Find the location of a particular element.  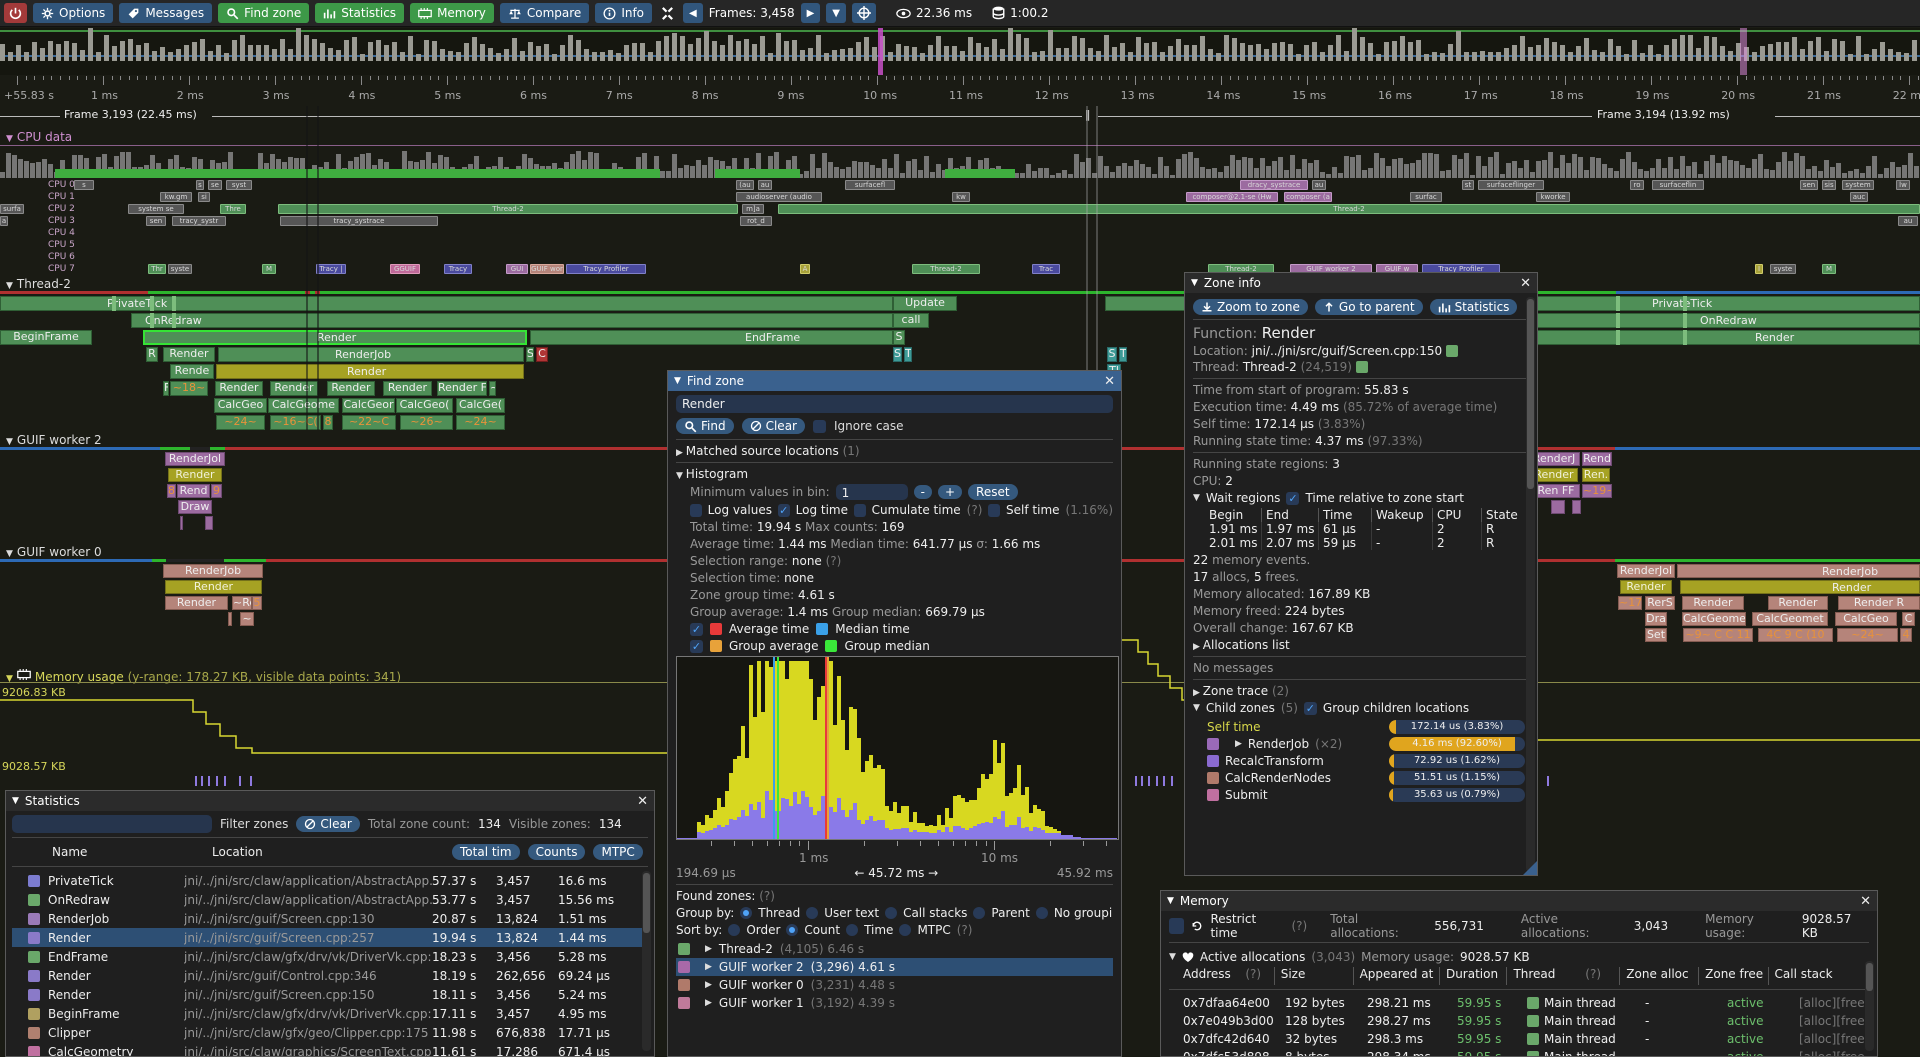

bin-minus-button: - is located at coordinates (922, 492).